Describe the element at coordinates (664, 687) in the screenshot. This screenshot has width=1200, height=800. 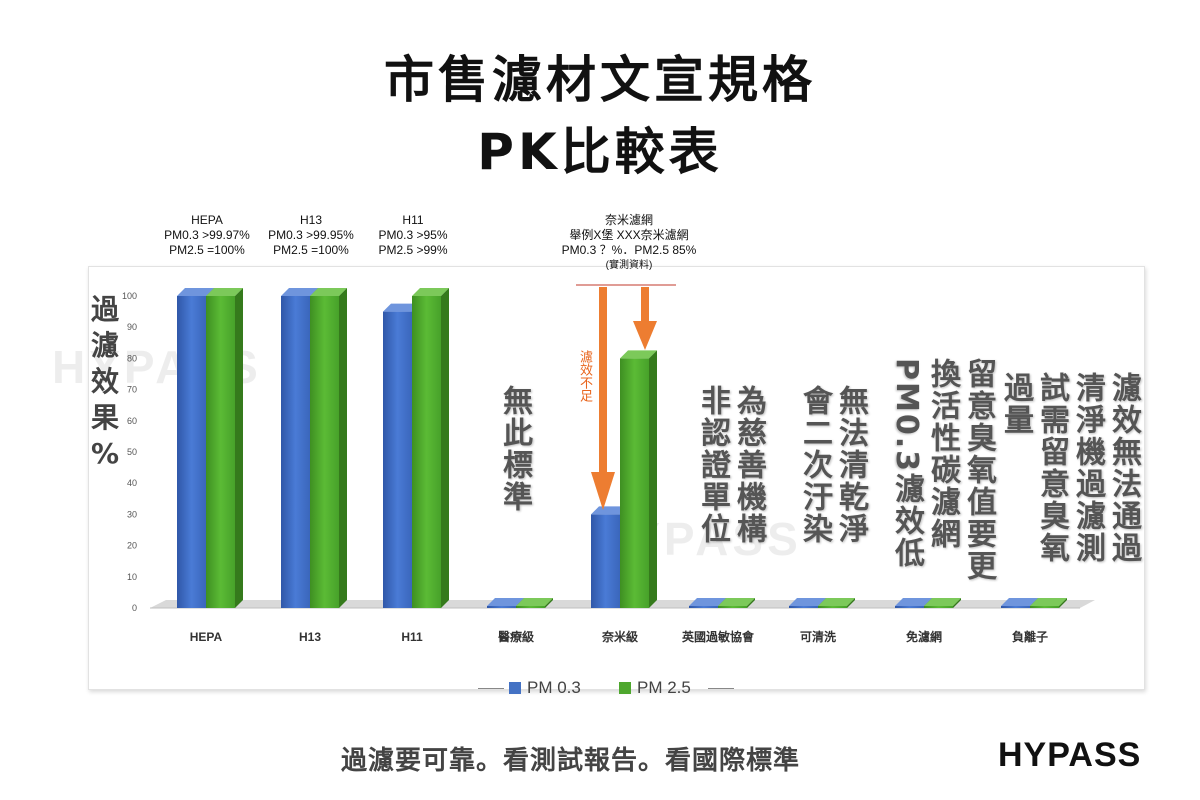
I see `legend-label-pm25: PM 2.5` at that location.